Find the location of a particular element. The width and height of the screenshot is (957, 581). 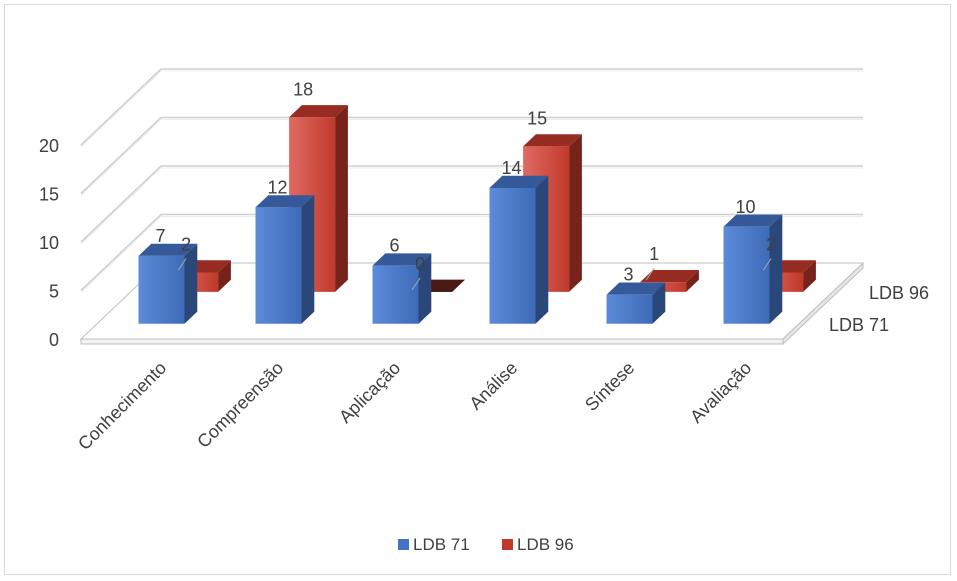

data-label: 12 is located at coordinates (277, 187).